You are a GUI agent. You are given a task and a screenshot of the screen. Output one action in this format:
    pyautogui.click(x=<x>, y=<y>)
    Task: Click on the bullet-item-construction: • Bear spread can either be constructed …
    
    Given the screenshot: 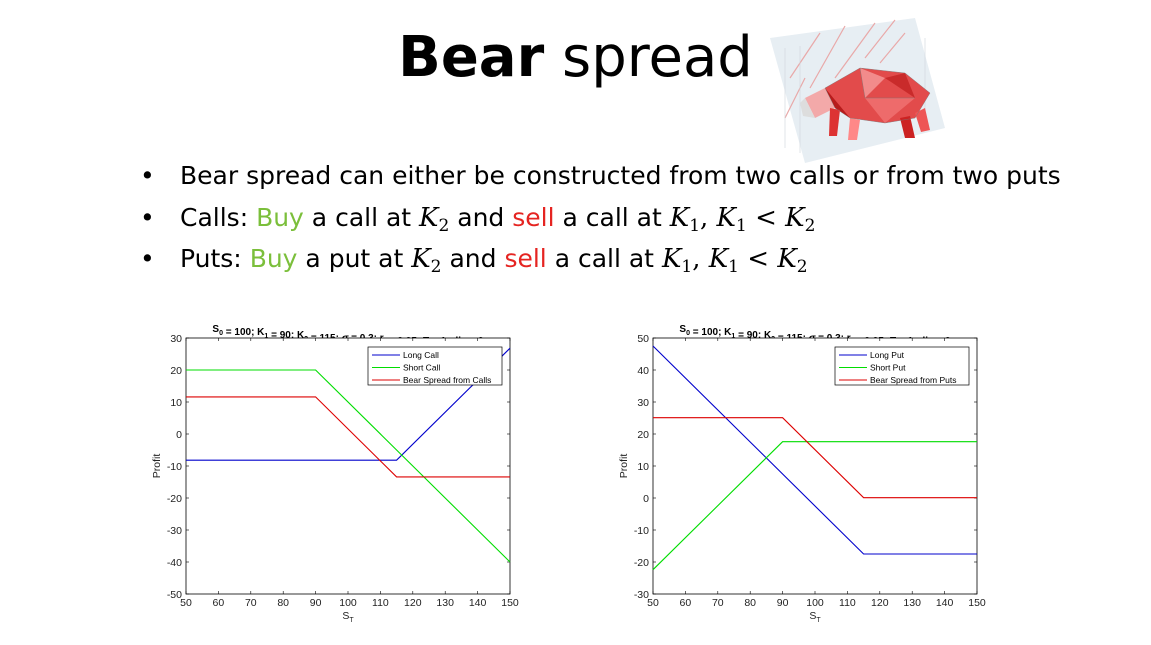 What is the action you would take?
    pyautogui.click(x=600, y=181)
    